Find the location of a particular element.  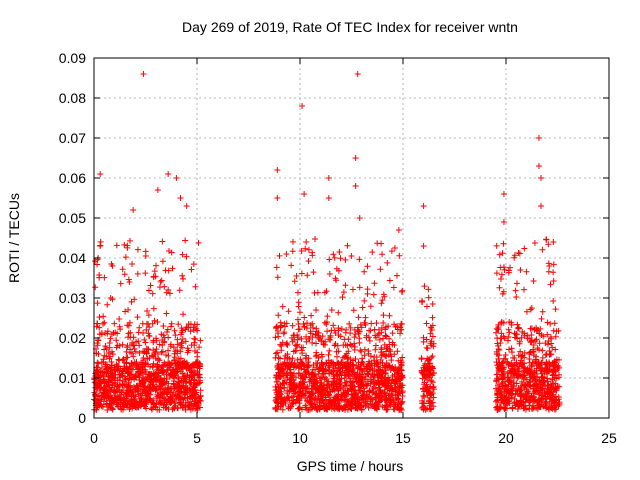

x-tick-label: 25 is located at coordinates (609, 438).